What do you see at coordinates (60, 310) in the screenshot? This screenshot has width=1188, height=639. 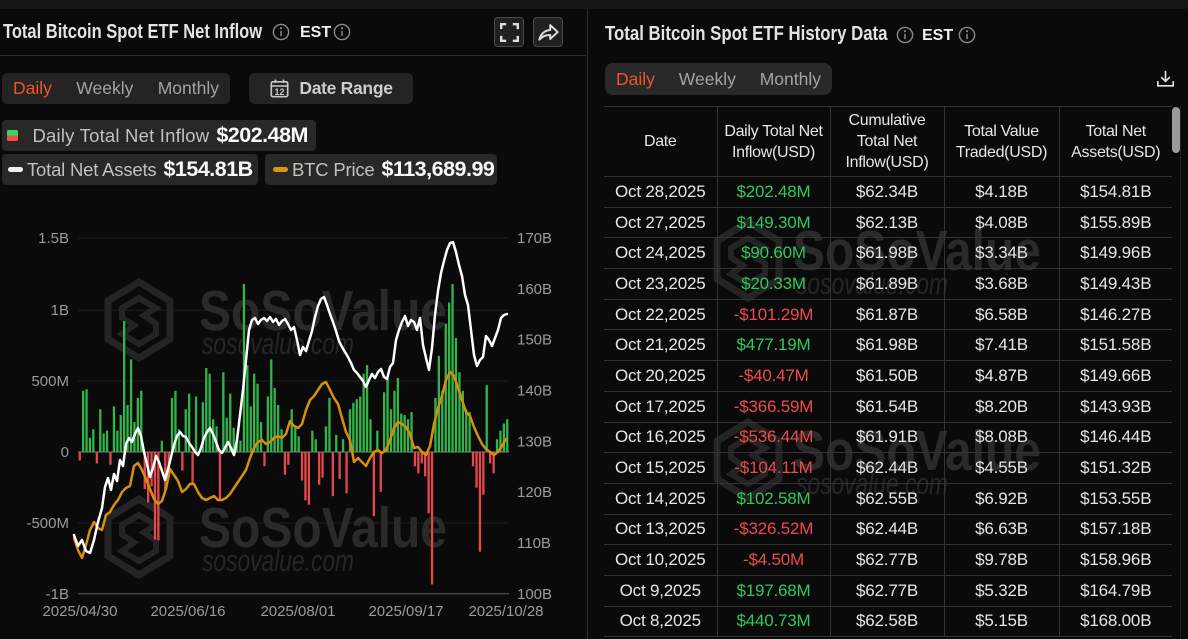 I see `svg-text: 1B` at bounding box center [60, 310].